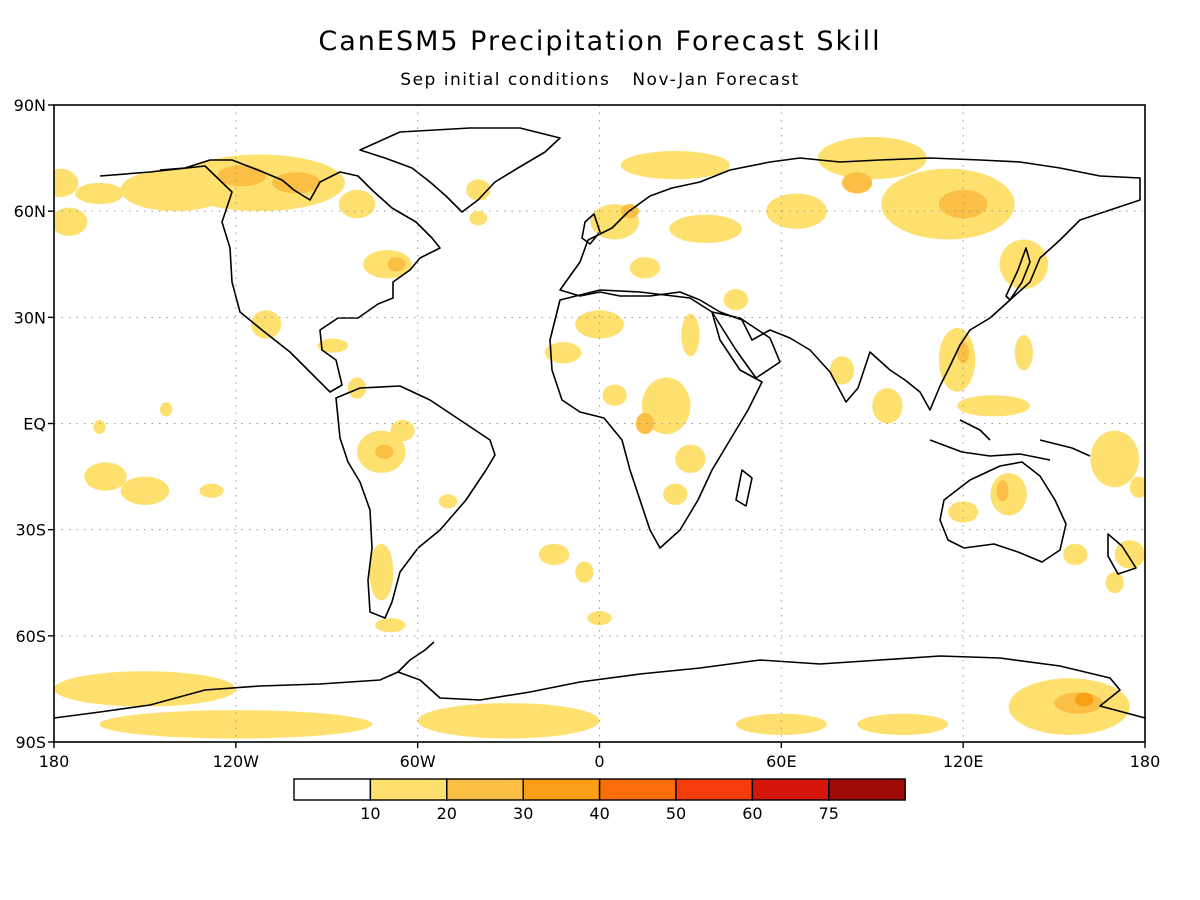 This screenshot has width=1200, height=900. Describe the element at coordinates (1145, 761) in the screenshot. I see `lon-label: 180` at that location.